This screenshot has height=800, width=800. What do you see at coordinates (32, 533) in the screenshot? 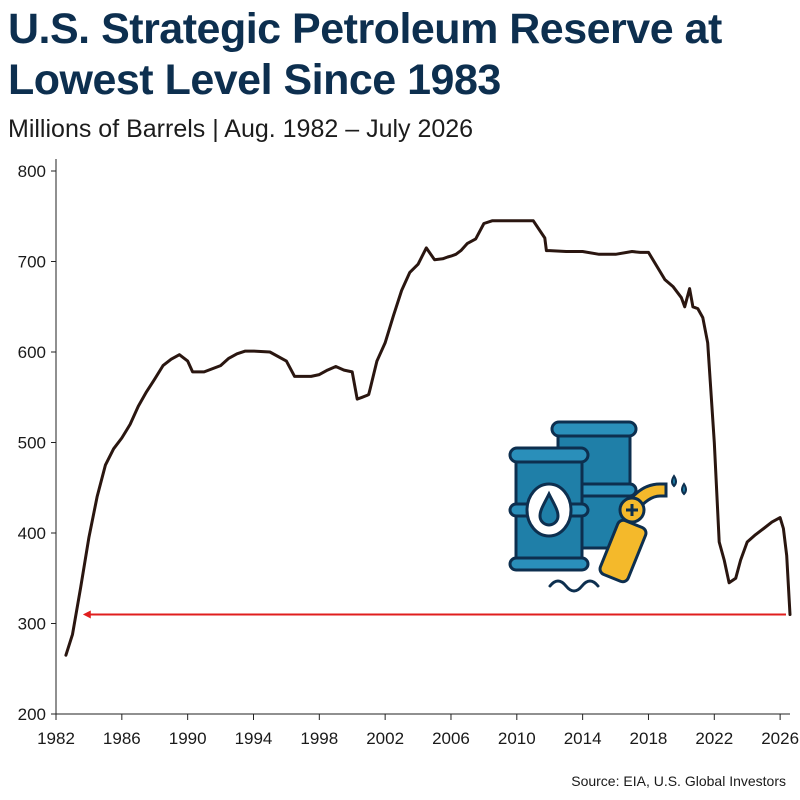
I see `y-tick-label: 400` at bounding box center [32, 533].